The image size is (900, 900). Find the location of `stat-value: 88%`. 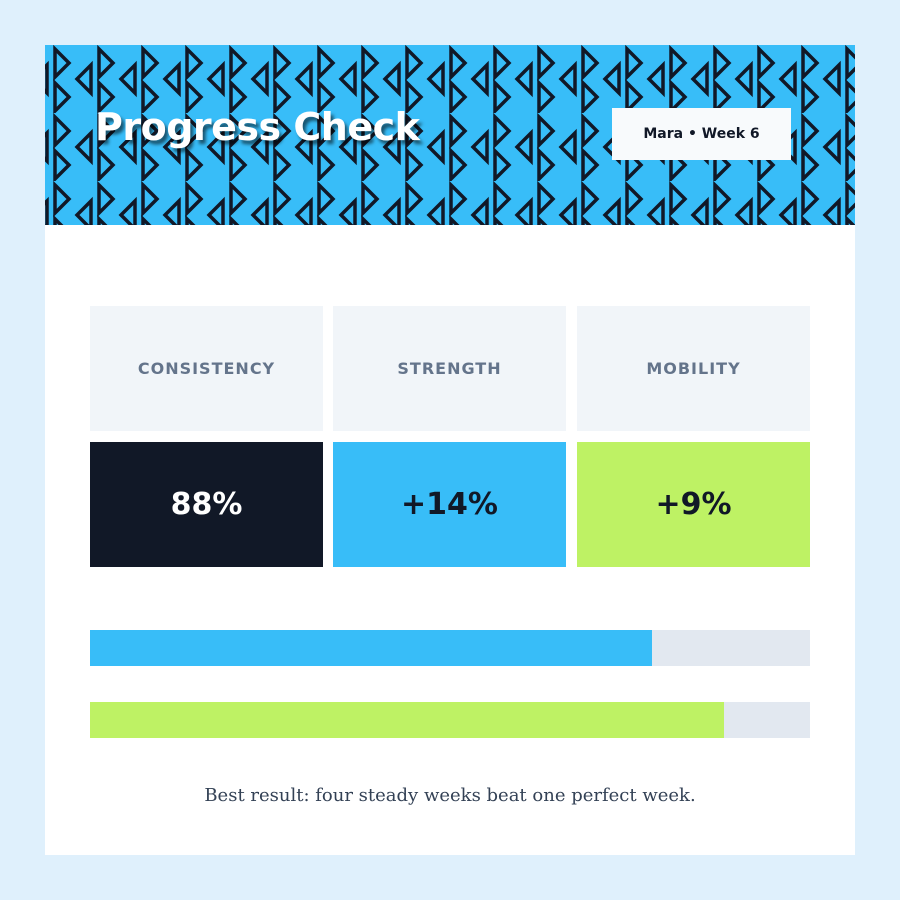

stat-value: 88% is located at coordinates (206, 504).